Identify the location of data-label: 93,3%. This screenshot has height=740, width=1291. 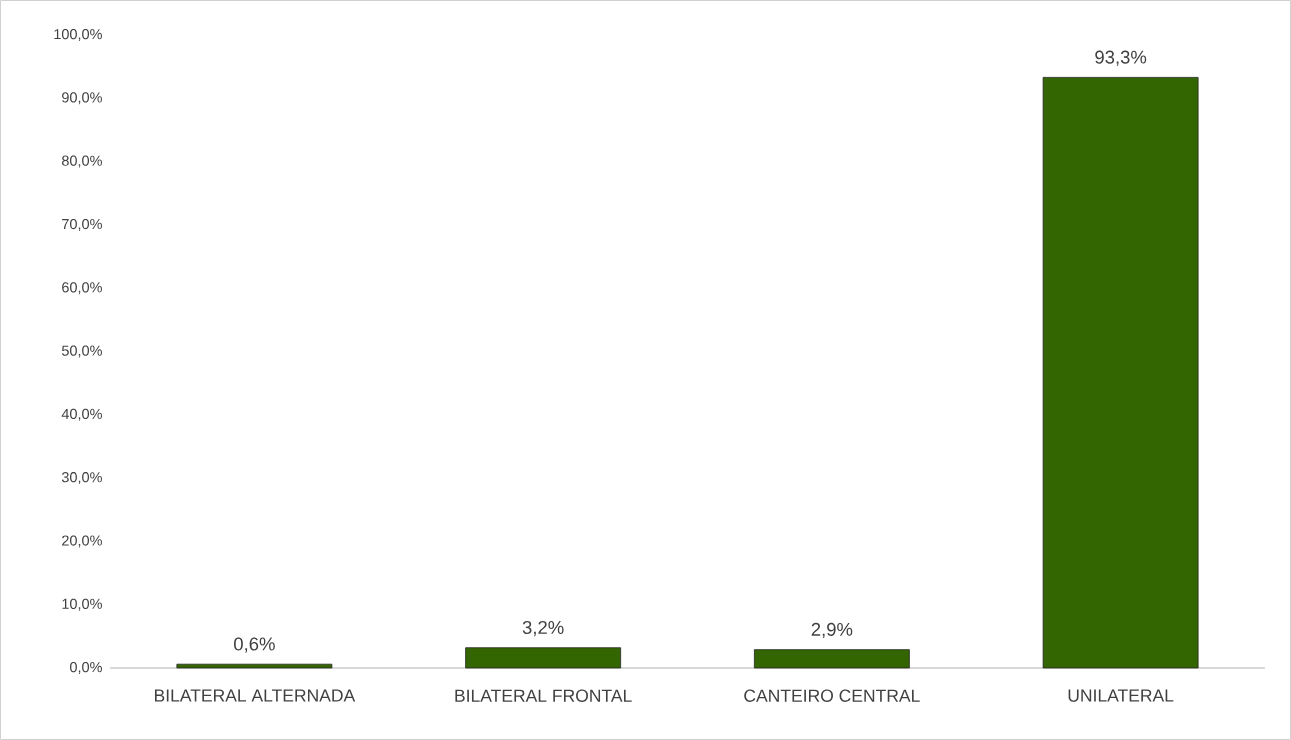
(1121, 58).